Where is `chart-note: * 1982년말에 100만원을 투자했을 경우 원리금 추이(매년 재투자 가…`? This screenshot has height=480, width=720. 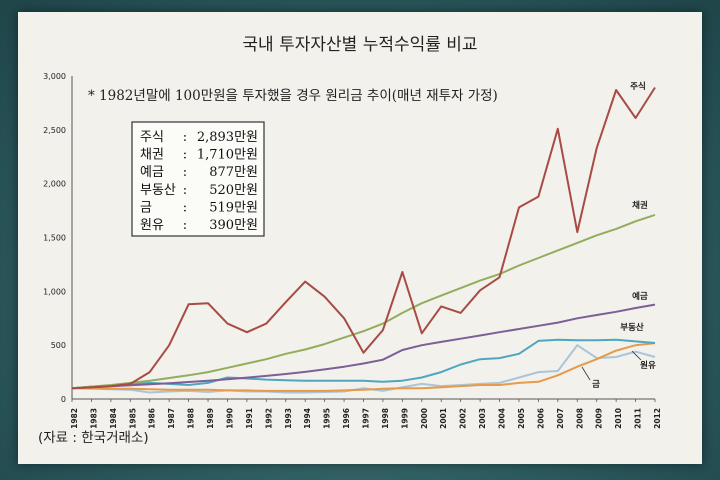
chart-note: * 1982년말에 100만원을 투자했을 경우 원리금 추이(매년 재투자 가… is located at coordinates (293, 96).